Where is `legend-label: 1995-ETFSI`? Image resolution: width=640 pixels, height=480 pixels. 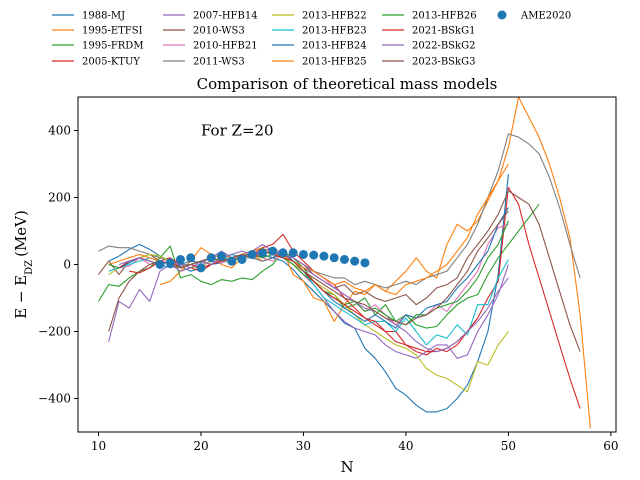 legend-label: 1995-ETFSI is located at coordinates (112, 31).